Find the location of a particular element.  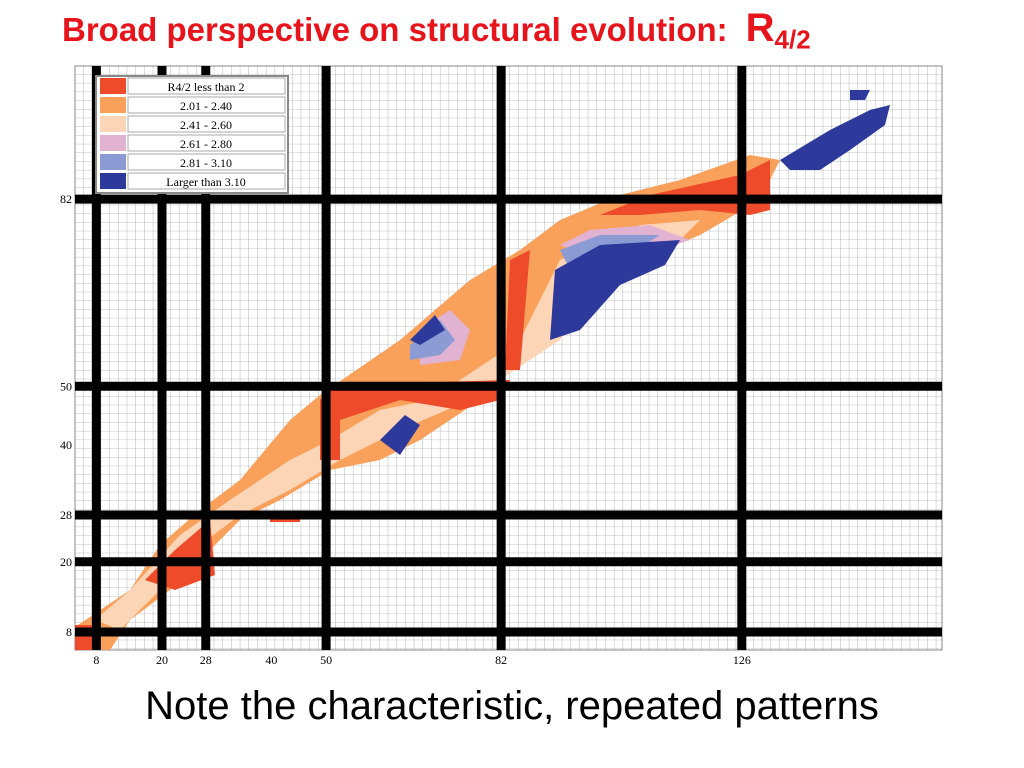

title-subscript: 4/2 is located at coordinates (792, 39).